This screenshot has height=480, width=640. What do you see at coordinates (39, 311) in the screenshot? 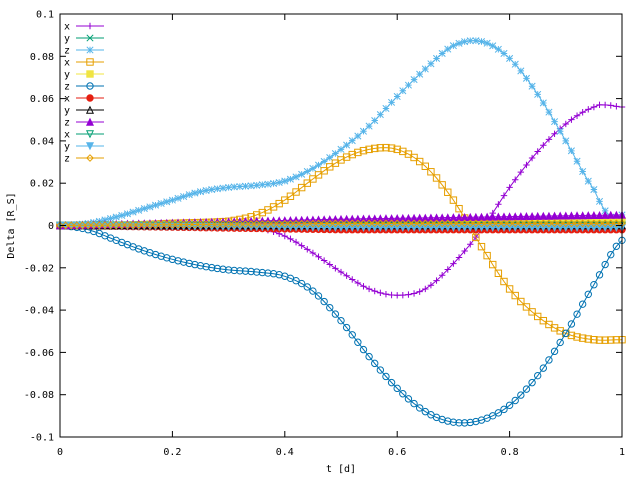
I see `y-tick-label: -0.04` at bounding box center [39, 311].